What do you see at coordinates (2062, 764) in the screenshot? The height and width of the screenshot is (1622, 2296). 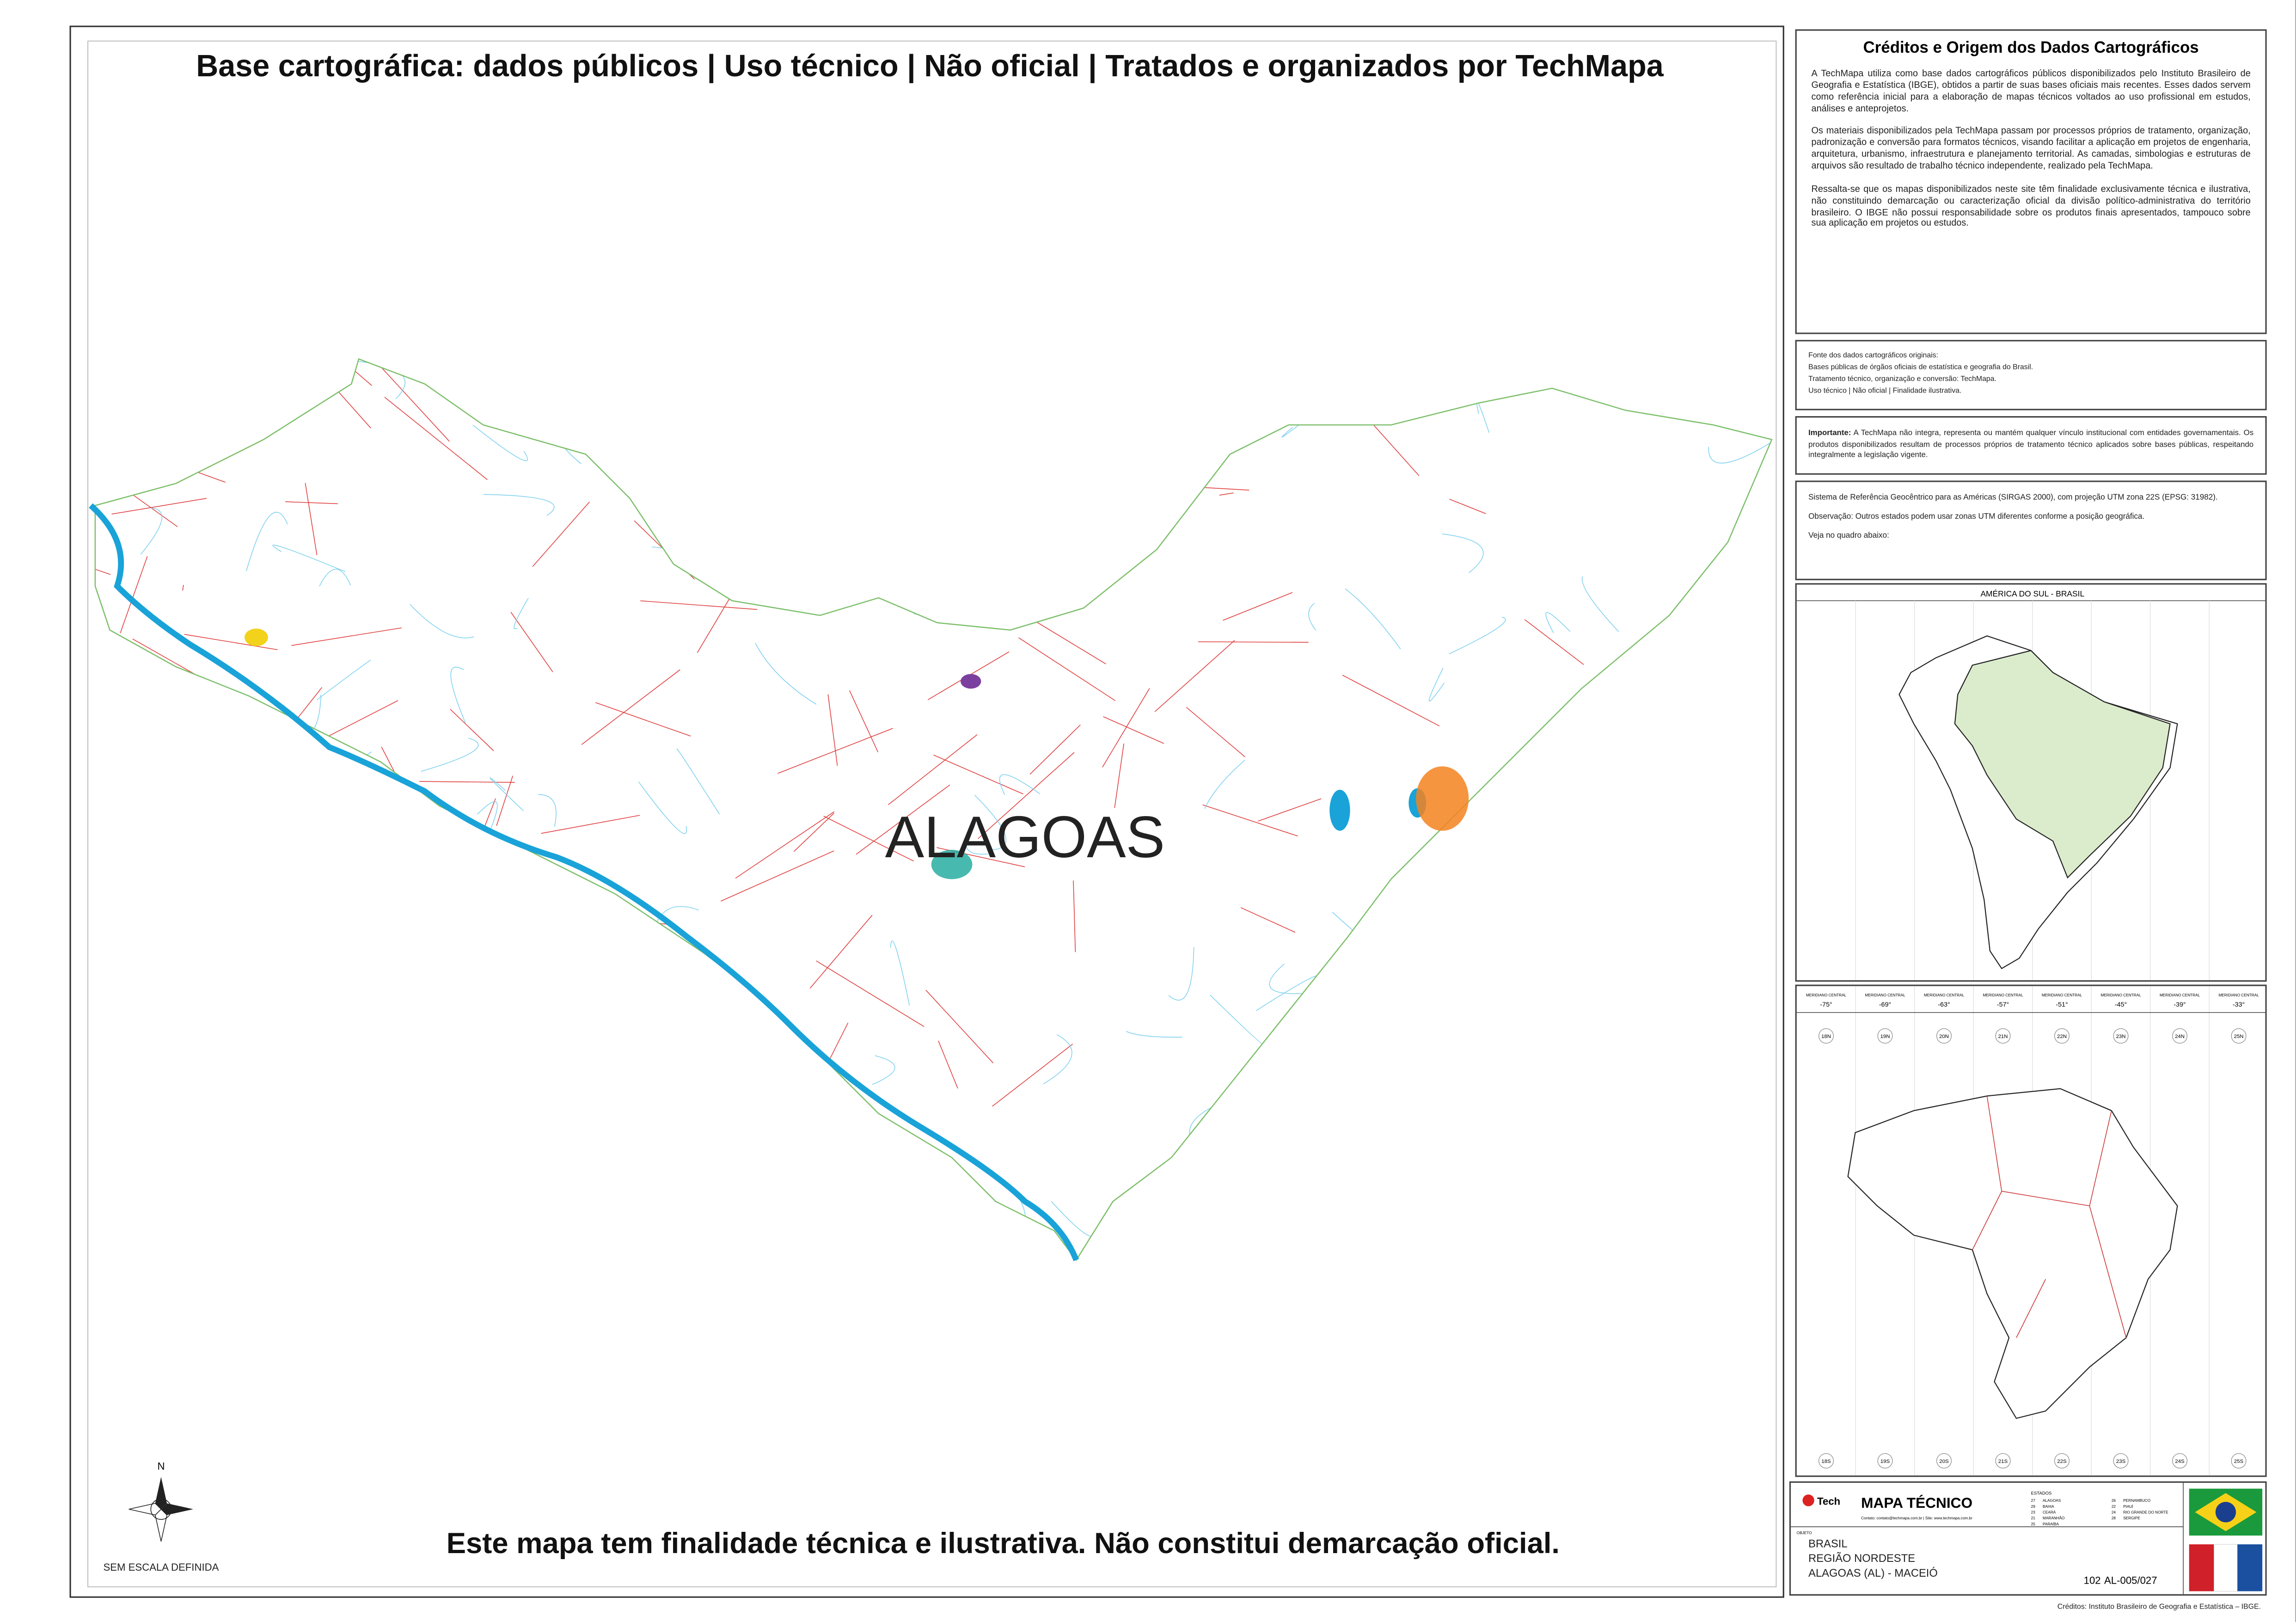 I see `brazil` at bounding box center [2062, 764].